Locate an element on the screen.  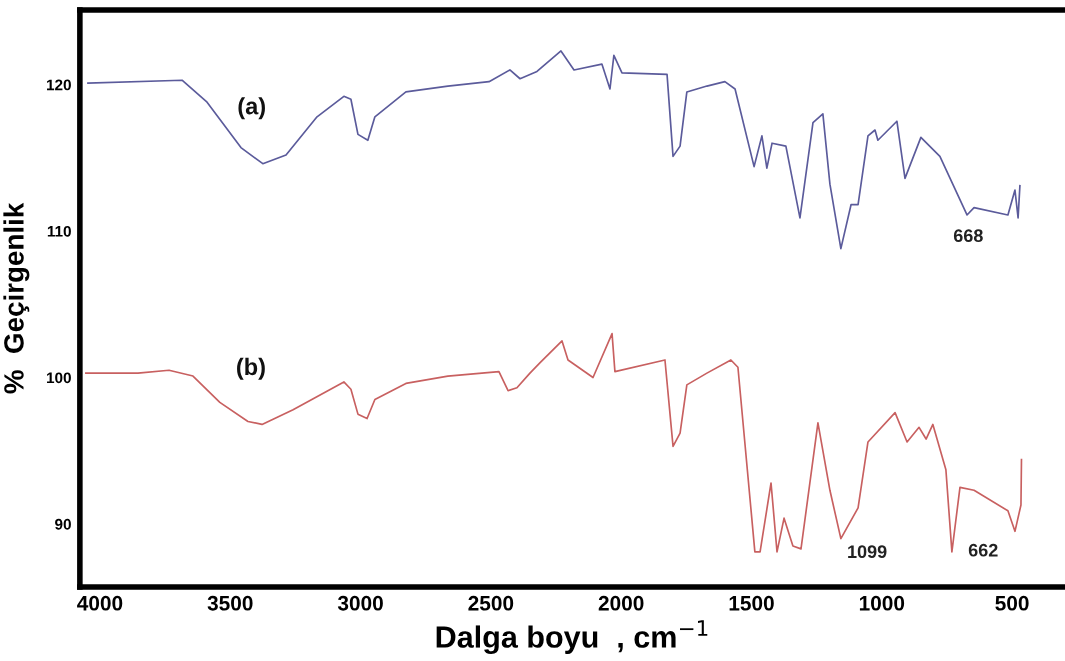
x-tick-label: 3000 is located at coordinates (360, 603).